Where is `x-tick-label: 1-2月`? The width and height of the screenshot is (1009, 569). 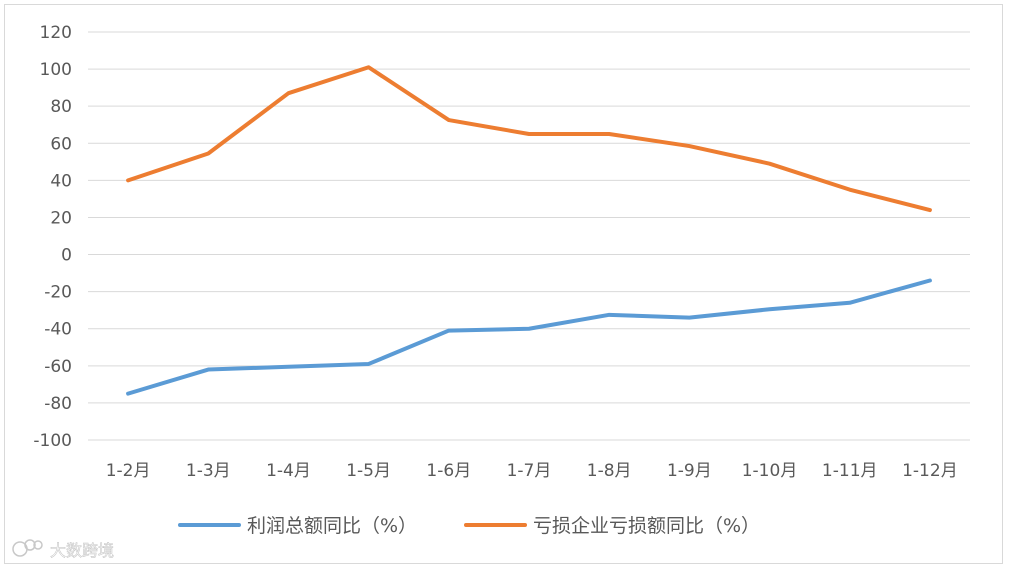
x-tick-label: 1-2月 is located at coordinates (128, 471).